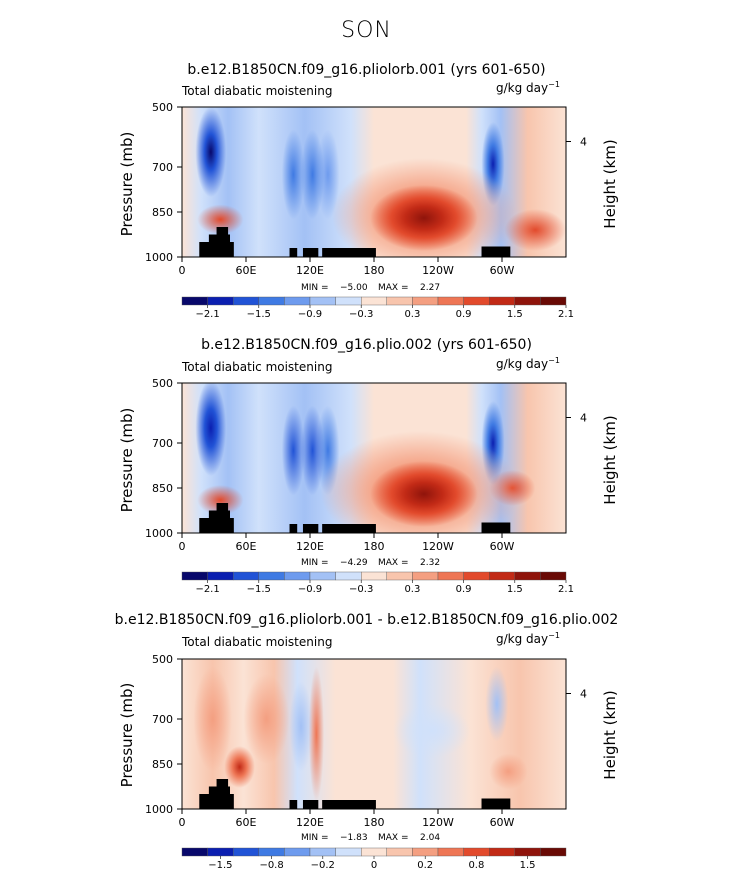 This screenshot has height=888, width=733. Describe the element at coordinates (374, 546) in the screenshot. I see `x-tick-label: 180` at that location.